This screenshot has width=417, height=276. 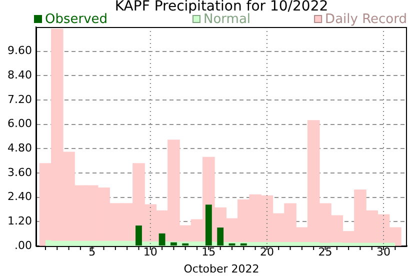 What do you see at coordinates (20, 197) in the screenshot?
I see `y-tick-label: 2.40` at bounding box center [20, 197].